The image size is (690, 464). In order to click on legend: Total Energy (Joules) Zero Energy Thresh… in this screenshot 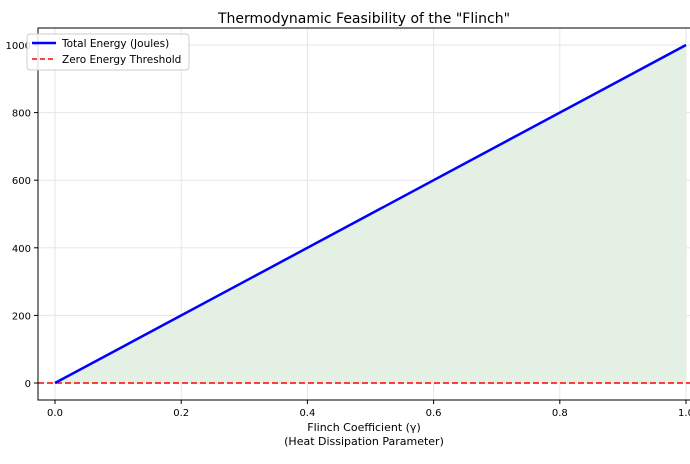, I will do `click(108, 52)`.